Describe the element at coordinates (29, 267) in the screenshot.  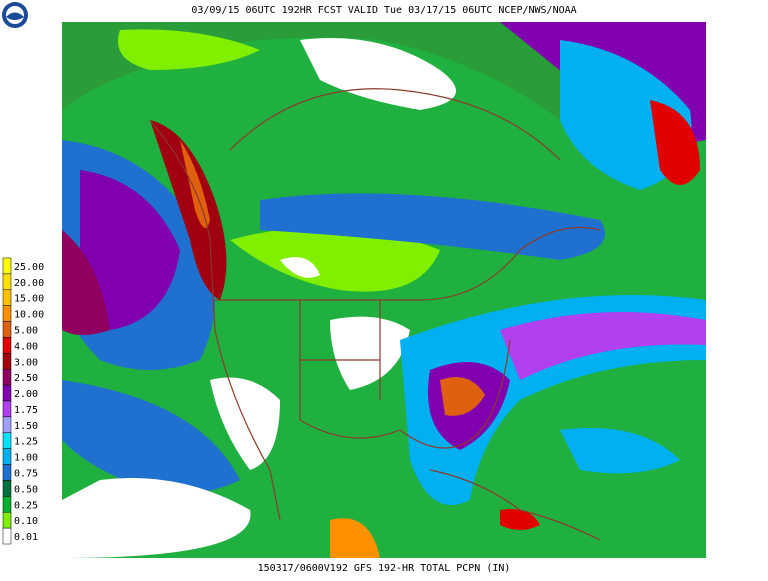
I see `legend-label: 25.00` at that location.